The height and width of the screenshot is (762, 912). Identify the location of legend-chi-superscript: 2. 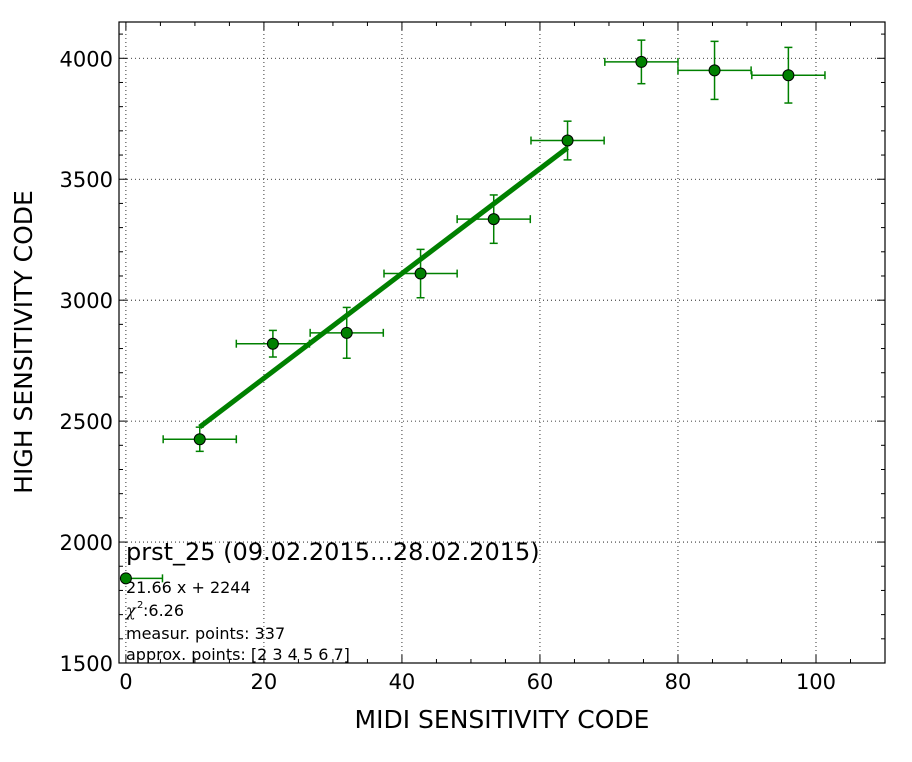
(140, 605).